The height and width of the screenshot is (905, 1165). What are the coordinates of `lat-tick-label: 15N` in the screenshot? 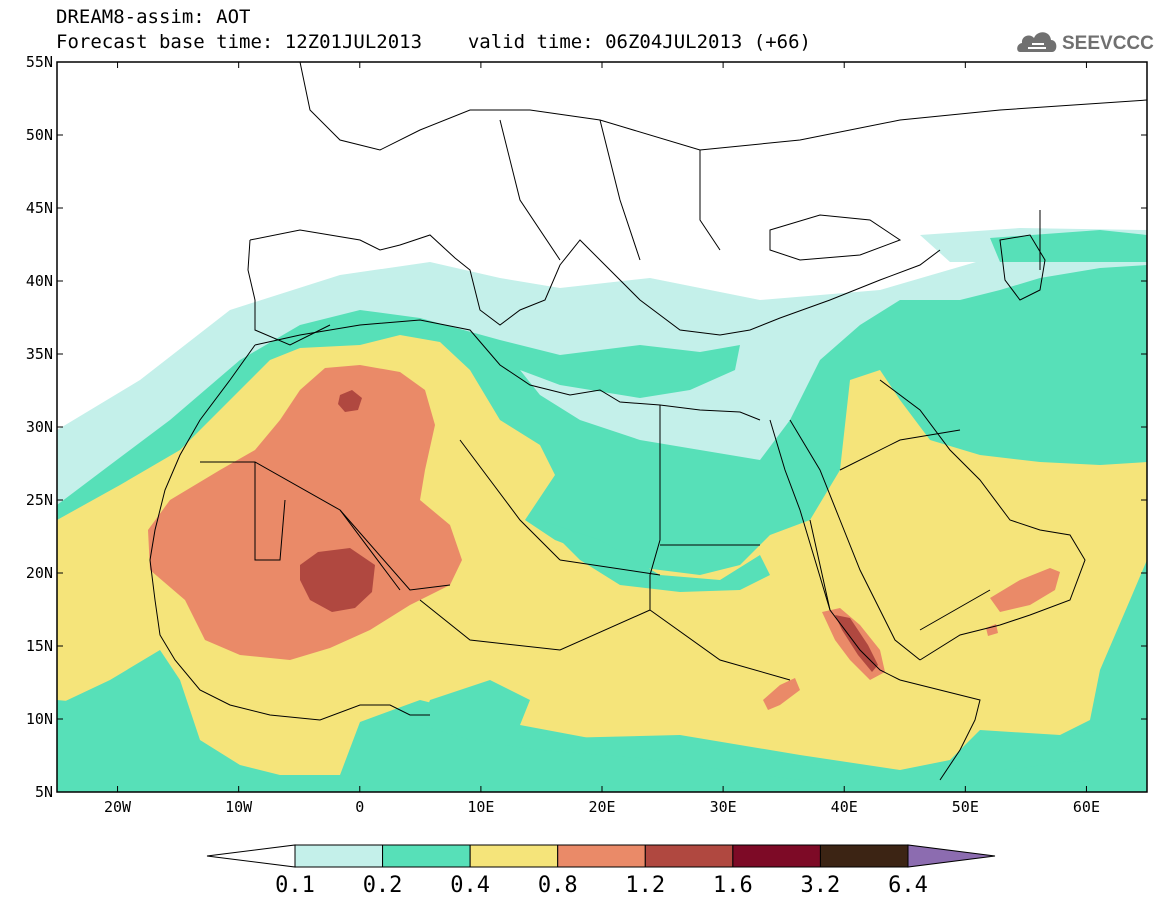 It's located at (39, 646).